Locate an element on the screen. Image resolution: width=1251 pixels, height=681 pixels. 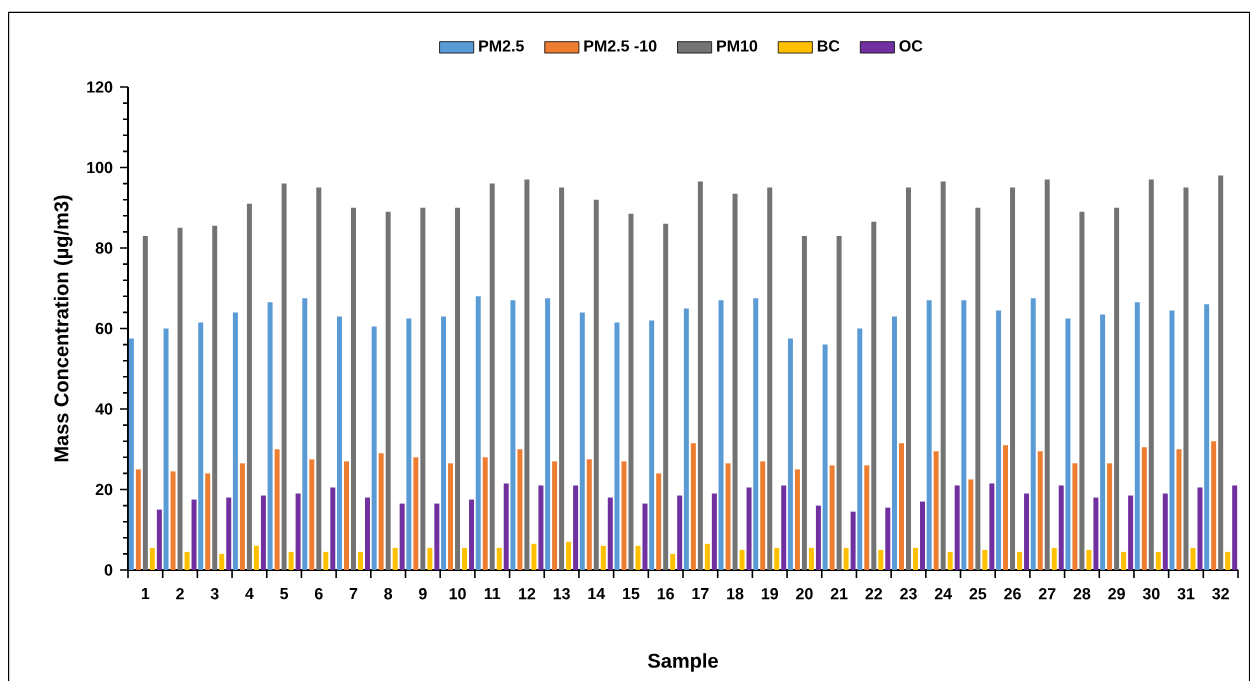
x-tick-label: 13 is located at coordinates (561, 594).